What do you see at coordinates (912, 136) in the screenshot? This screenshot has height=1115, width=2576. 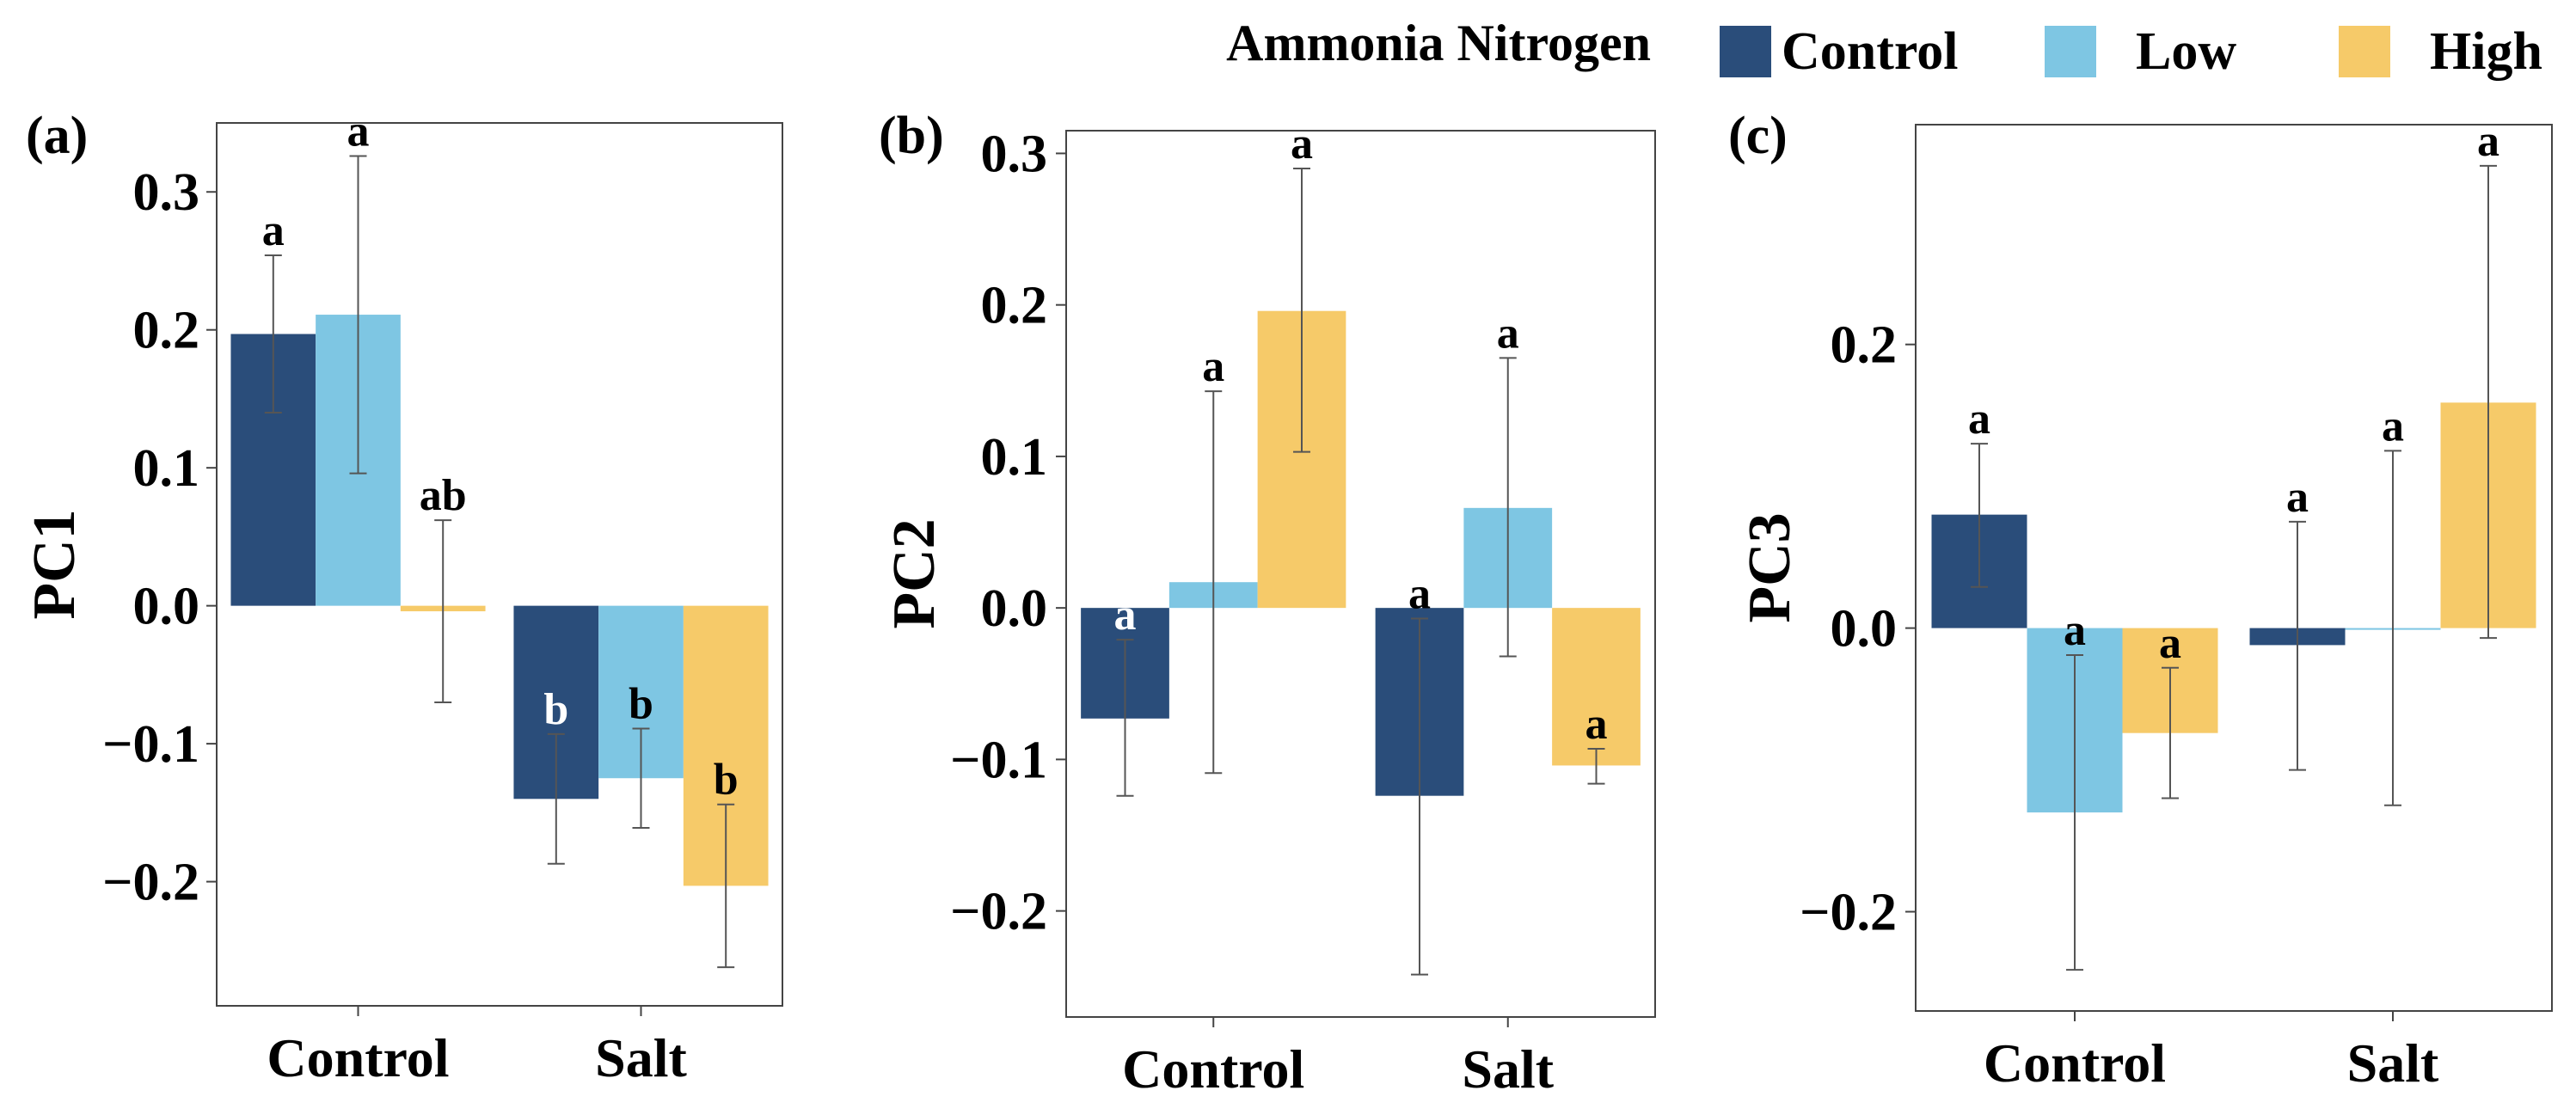 I see `panel-label: (b)` at bounding box center [912, 136].